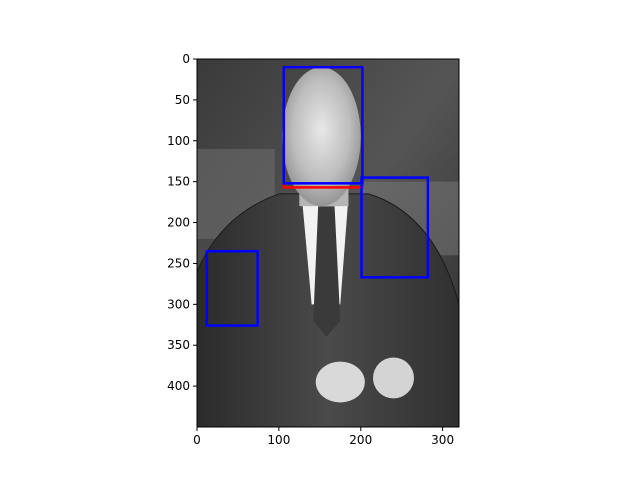 Image resolution: width=640 pixels, height=480 pixels. Describe the element at coordinates (178, 182) in the screenshot. I see `y-tick-label: 150` at that location.